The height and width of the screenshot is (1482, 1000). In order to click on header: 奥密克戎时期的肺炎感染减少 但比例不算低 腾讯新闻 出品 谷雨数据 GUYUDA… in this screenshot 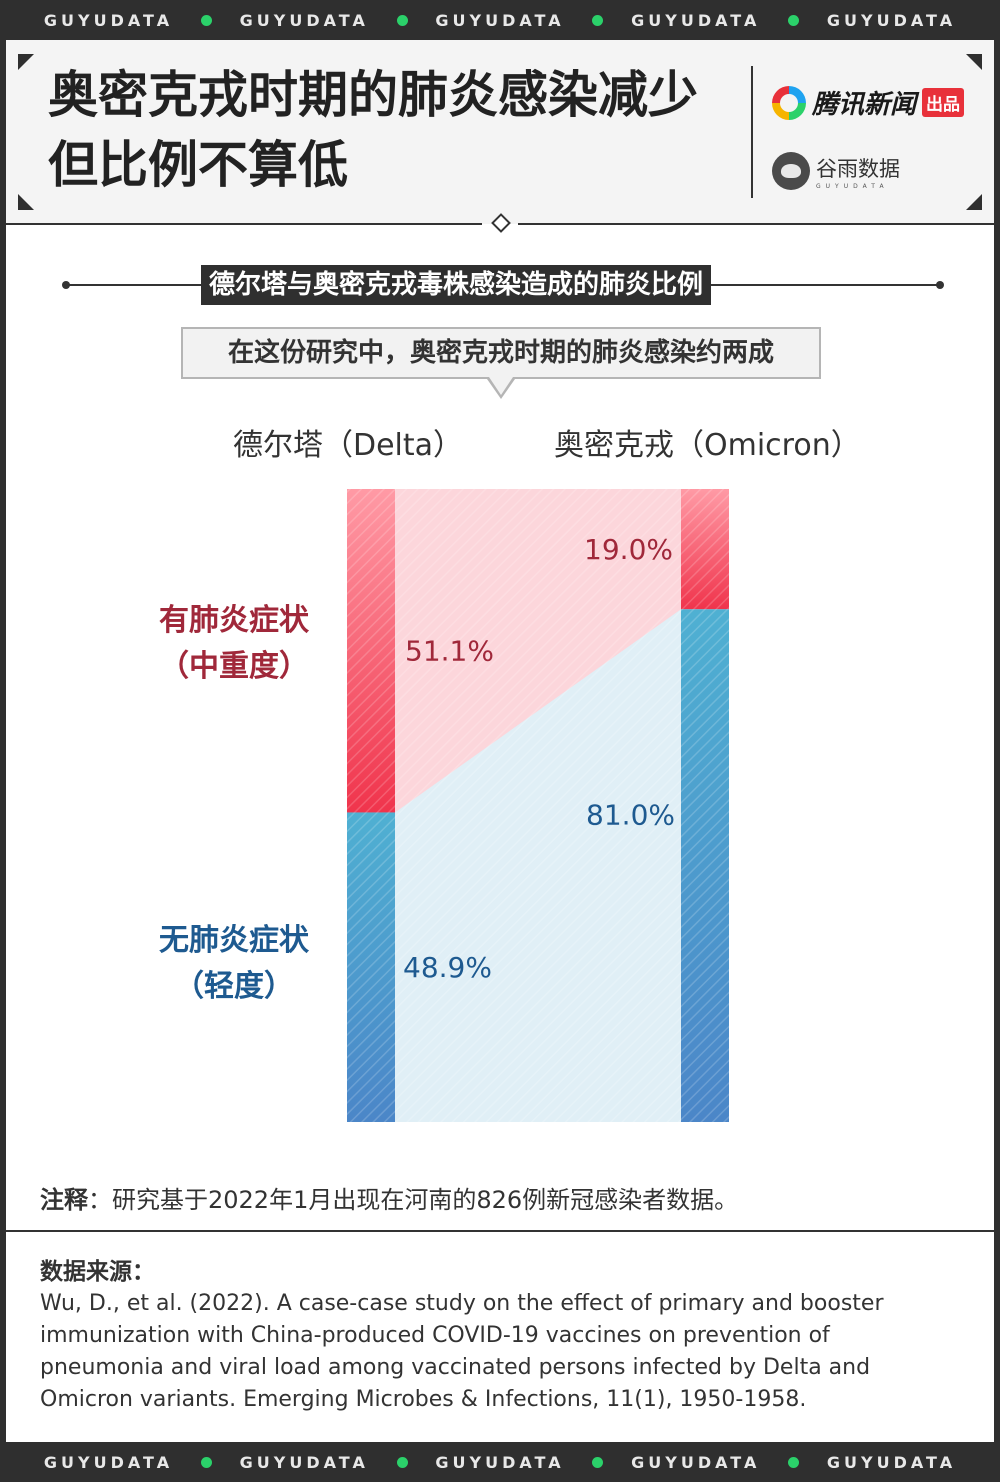, I will do `click(500, 132)`.